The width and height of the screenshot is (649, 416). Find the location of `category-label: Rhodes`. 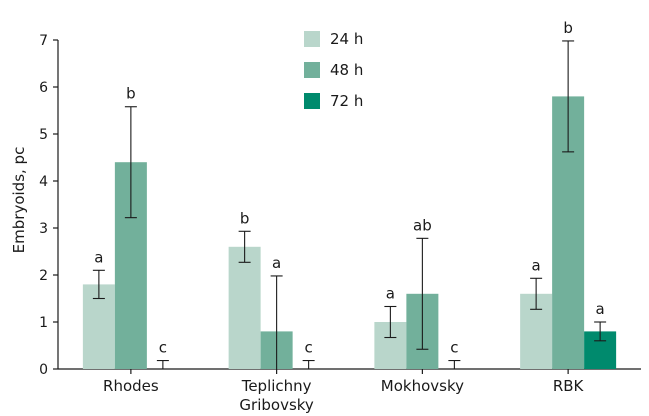

category-label: Rhodes is located at coordinates (131, 386).